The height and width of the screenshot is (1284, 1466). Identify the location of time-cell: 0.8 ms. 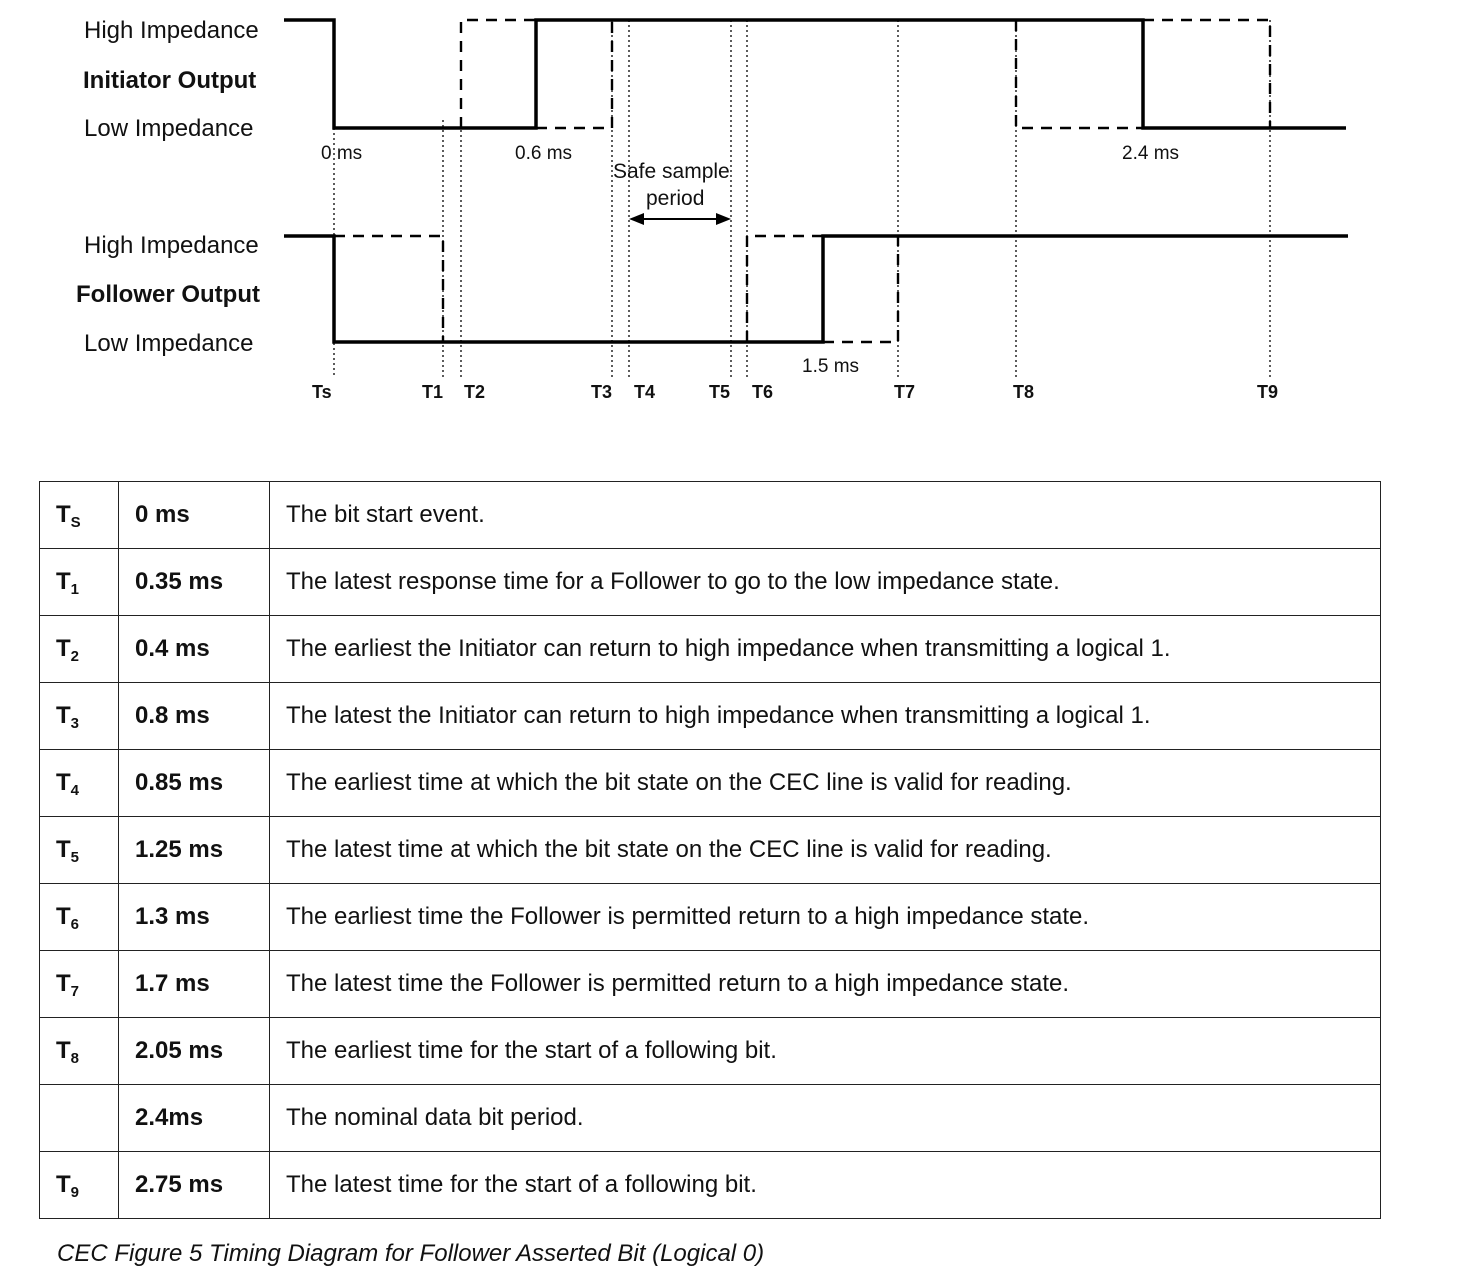
(194, 716).